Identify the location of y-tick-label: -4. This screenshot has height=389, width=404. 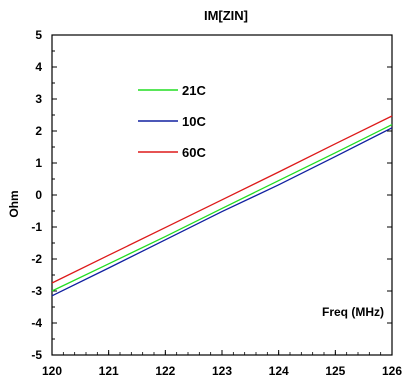
(36, 323).